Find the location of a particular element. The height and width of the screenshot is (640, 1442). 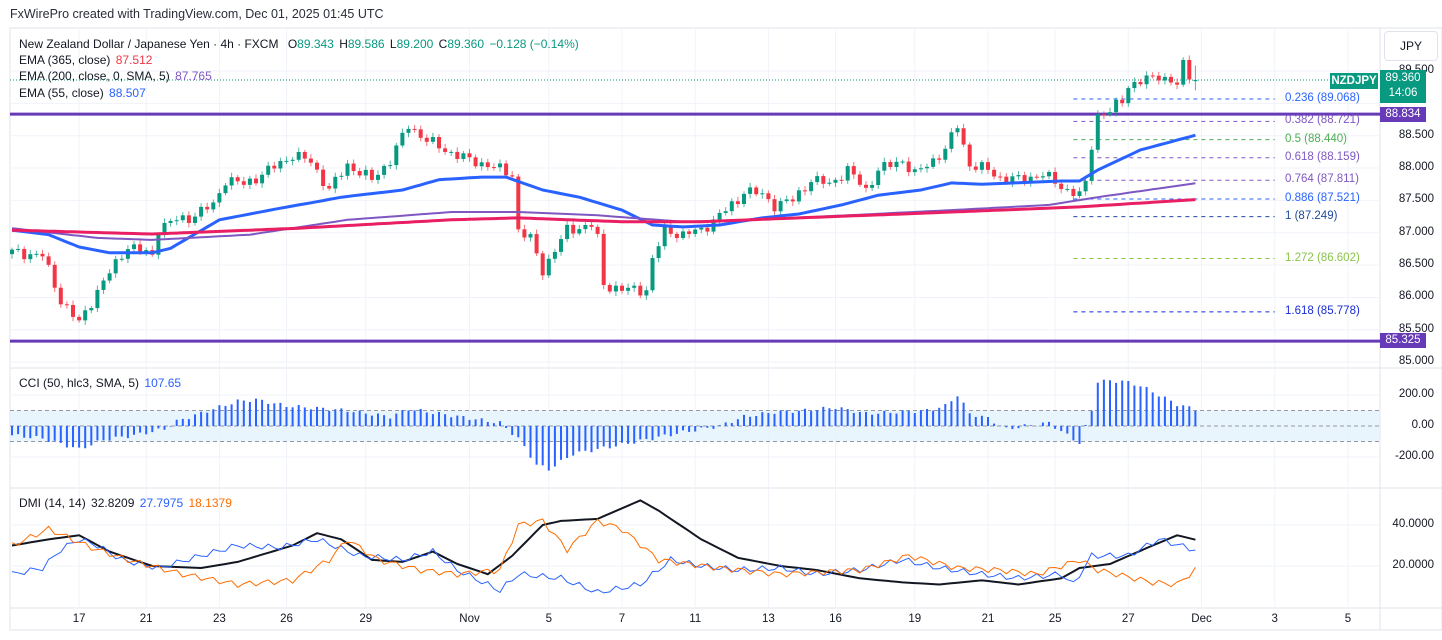

dmi-minus-value: 18.1379 is located at coordinates (210, 503).